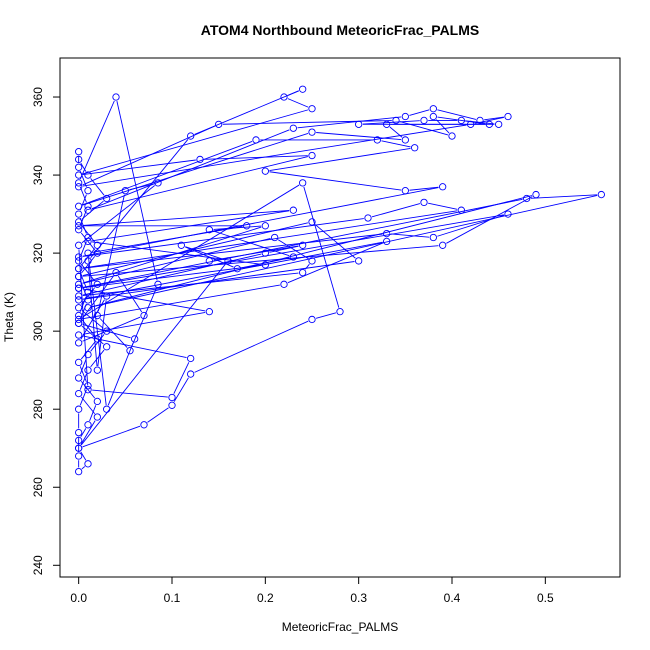  What do you see at coordinates (545, 598) in the screenshot?
I see `x-tick-label: 0.5` at bounding box center [545, 598].